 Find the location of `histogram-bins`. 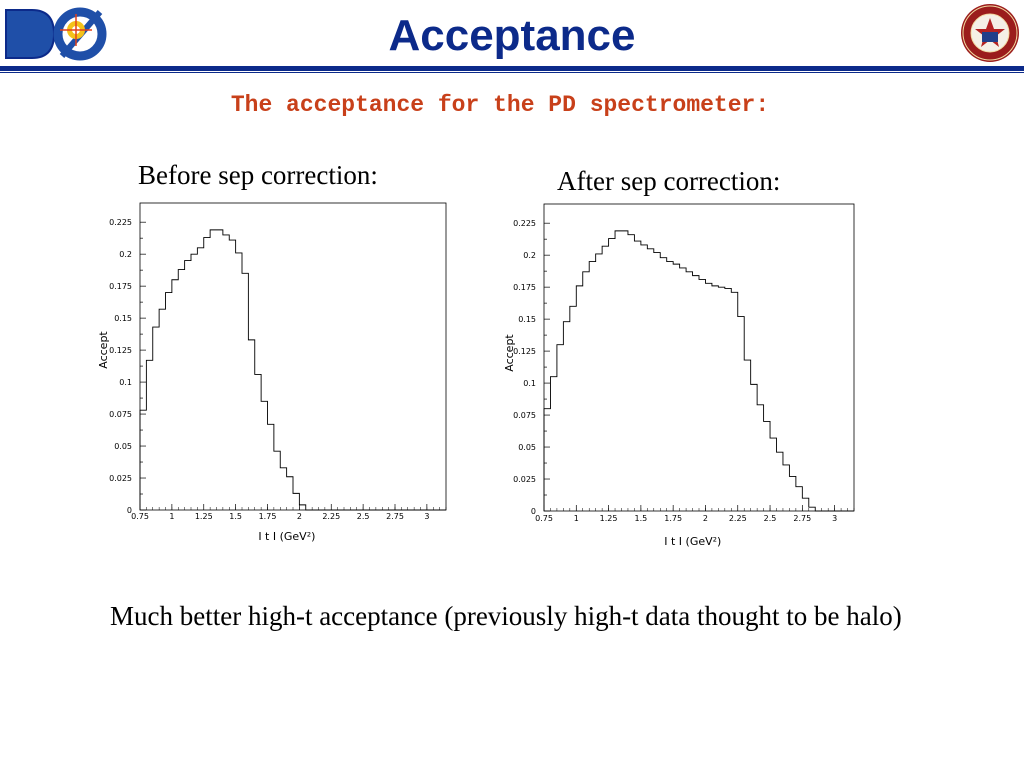

histogram-bins is located at coordinates (679, 371).